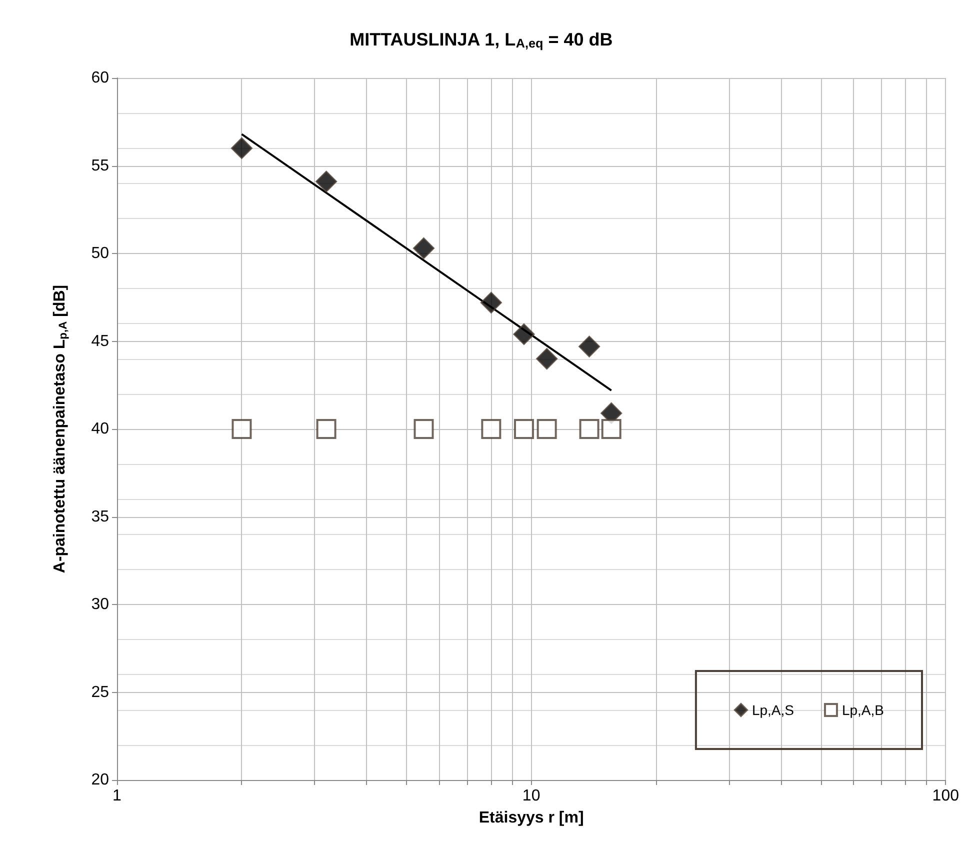 The height and width of the screenshot is (859, 962). I want to click on y-tick-label: 45, so click(100, 341).